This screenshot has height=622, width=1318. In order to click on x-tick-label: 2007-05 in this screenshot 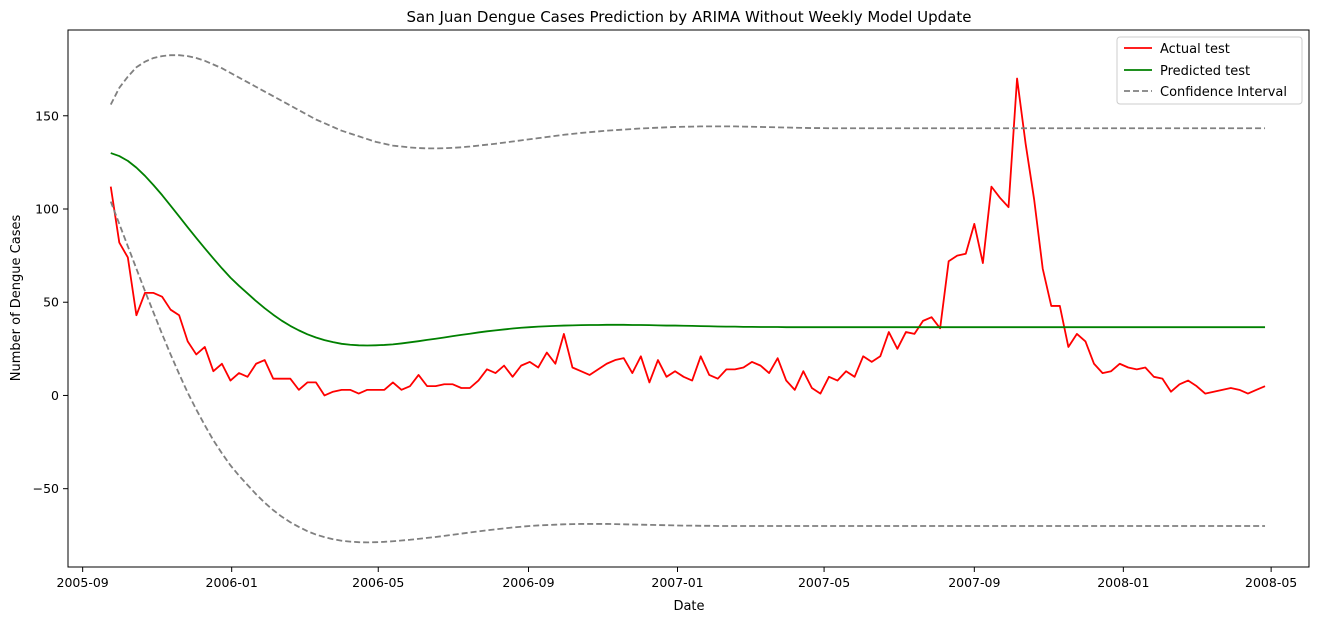, I will do `click(824, 582)`.